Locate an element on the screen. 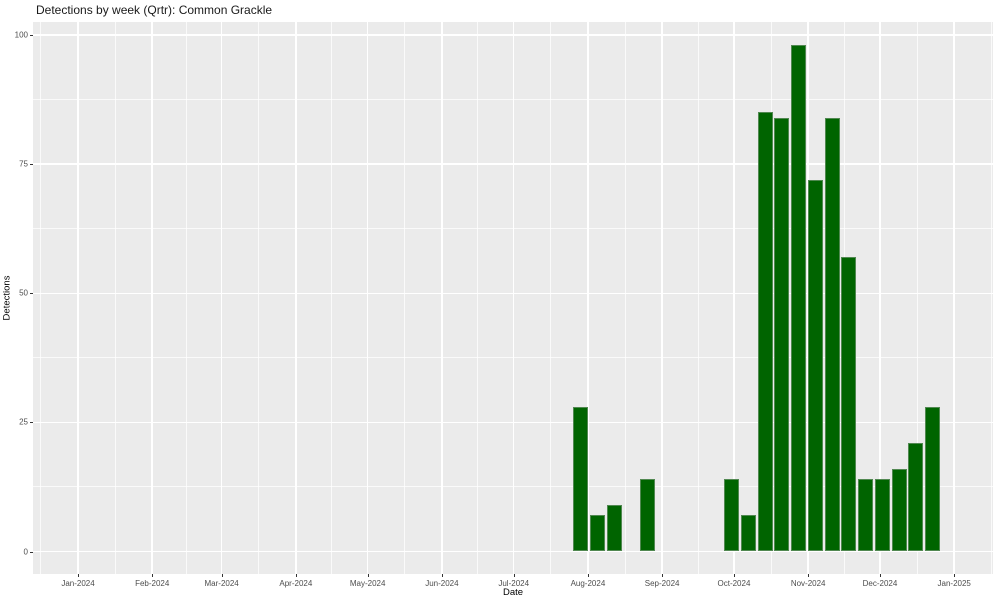 The image size is (1000, 606). y-tick-label: 0 is located at coordinates (25, 551).